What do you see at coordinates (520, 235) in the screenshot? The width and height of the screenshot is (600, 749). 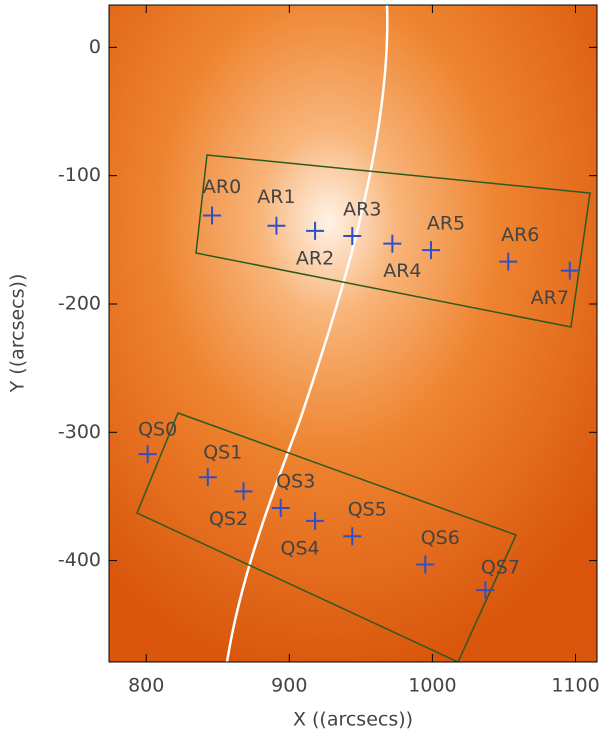 I see `point-label: AR6` at bounding box center [520, 235].